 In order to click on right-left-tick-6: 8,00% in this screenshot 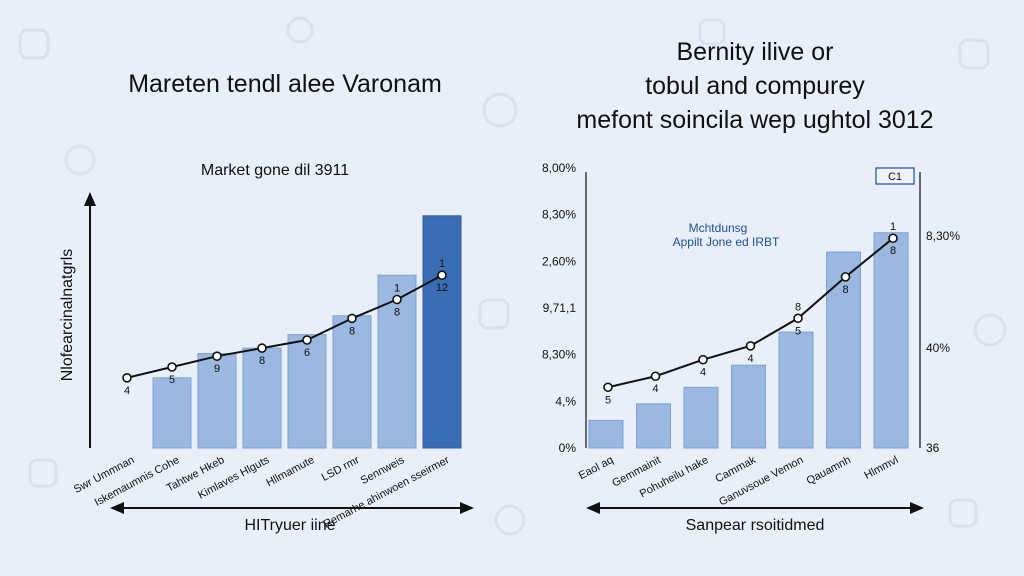, I will do `click(559, 168)`.